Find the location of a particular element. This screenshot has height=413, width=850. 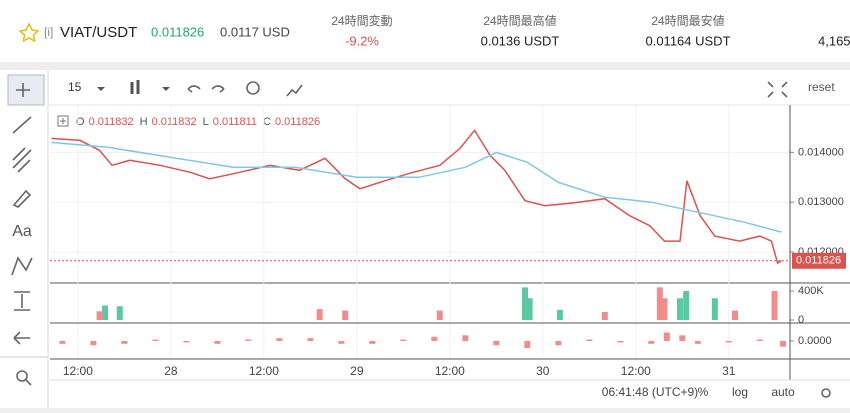

last-price-label: 0.011826 is located at coordinates (818, 261).